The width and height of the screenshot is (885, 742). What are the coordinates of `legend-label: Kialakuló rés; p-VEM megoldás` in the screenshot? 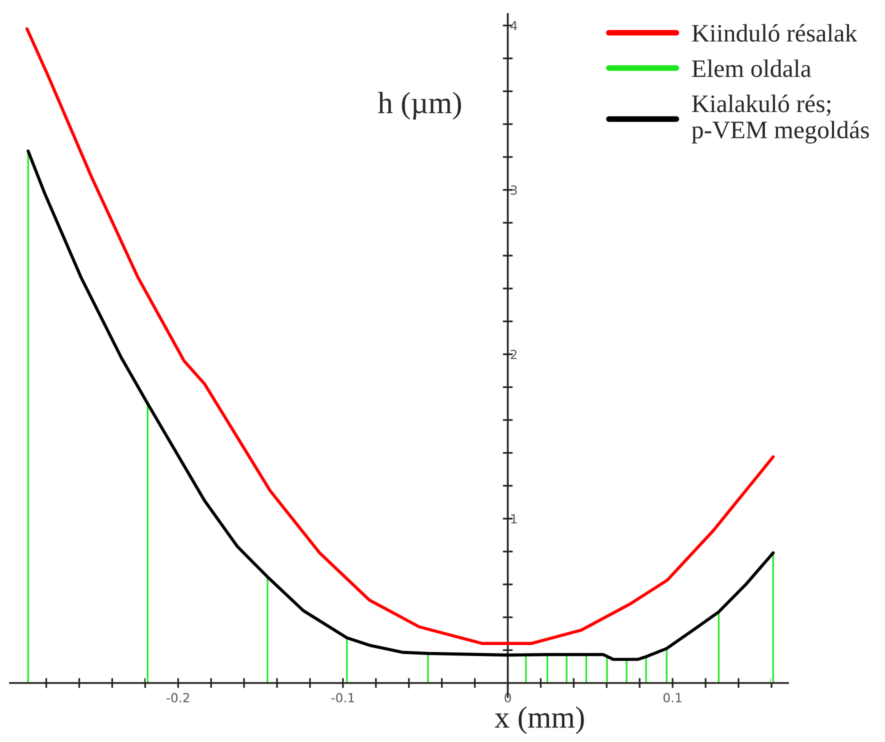 It's located at (780, 119).